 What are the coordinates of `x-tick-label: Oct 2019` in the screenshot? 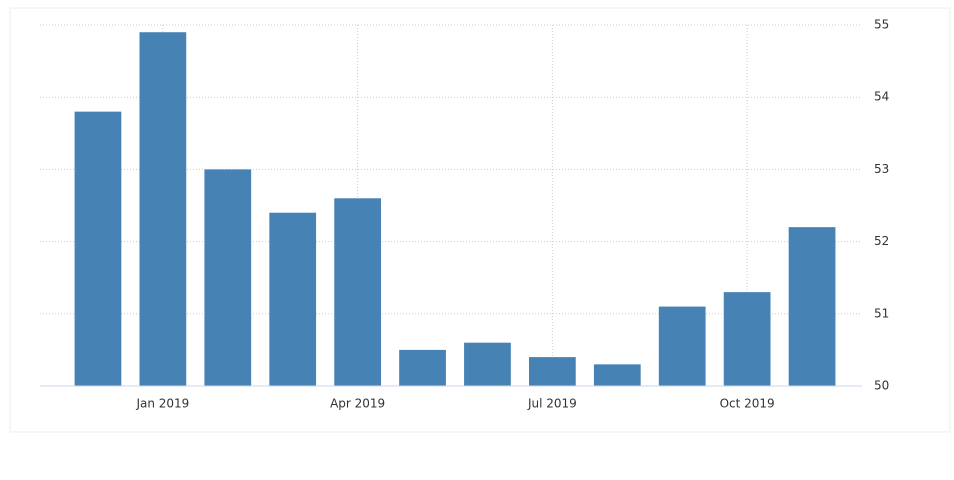 It's located at (747, 404).